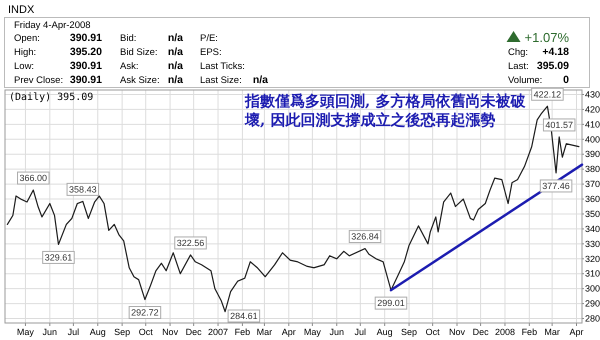  I want to click on annotation: 358.43, so click(83, 189).